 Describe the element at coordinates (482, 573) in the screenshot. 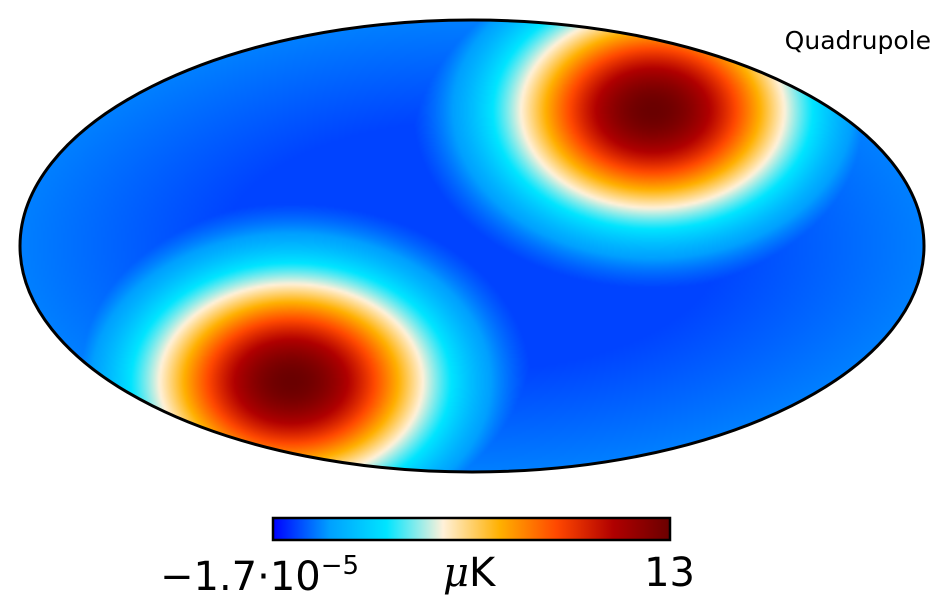

I see `colorbar-unit-rest: K` at that location.